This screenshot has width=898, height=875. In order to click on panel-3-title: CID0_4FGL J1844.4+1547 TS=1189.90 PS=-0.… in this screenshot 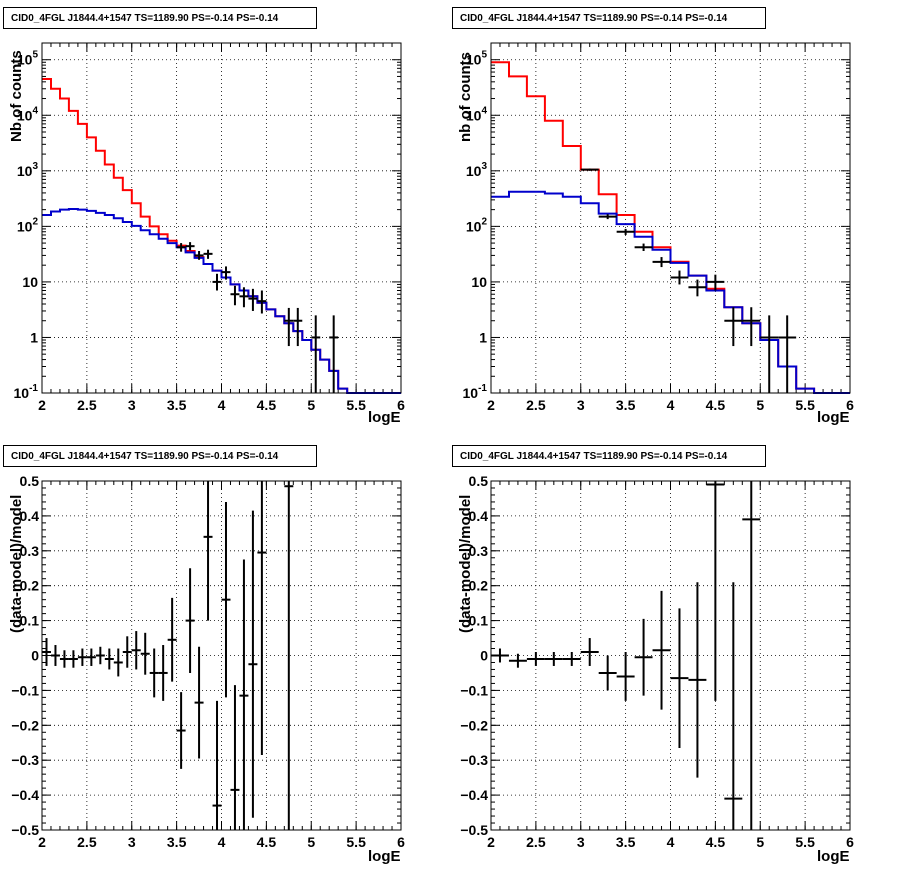, I will do `click(160, 456)`.